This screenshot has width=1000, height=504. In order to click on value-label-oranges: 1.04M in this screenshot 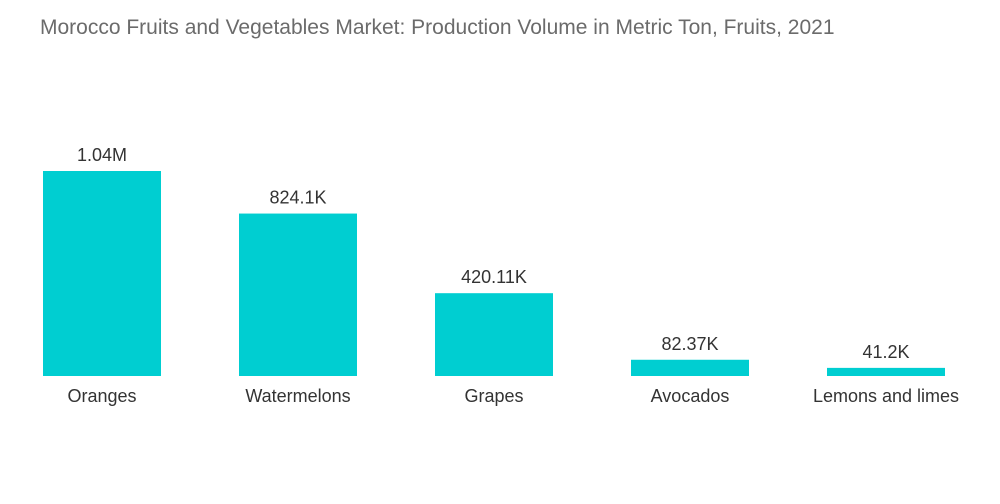, I will do `click(102, 155)`.